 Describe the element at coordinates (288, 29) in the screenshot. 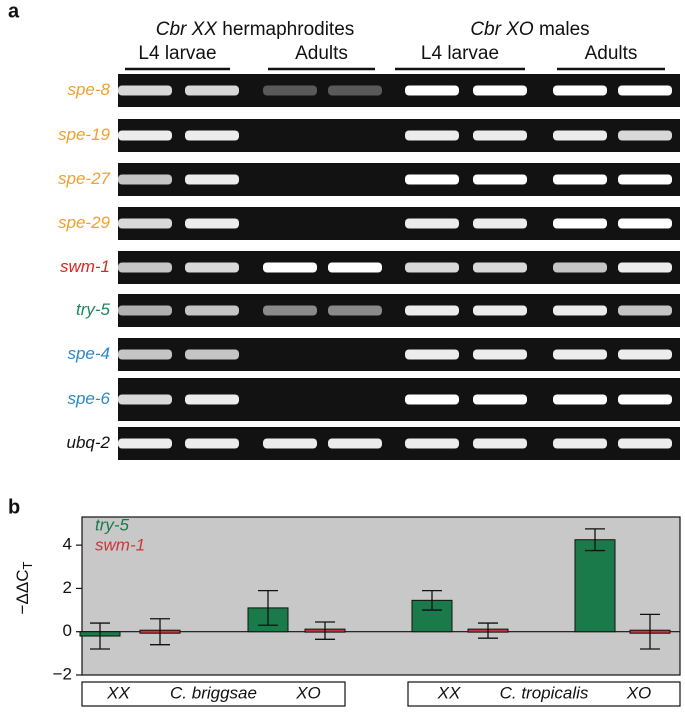

I see `text-part: hermaphrodites` at that location.